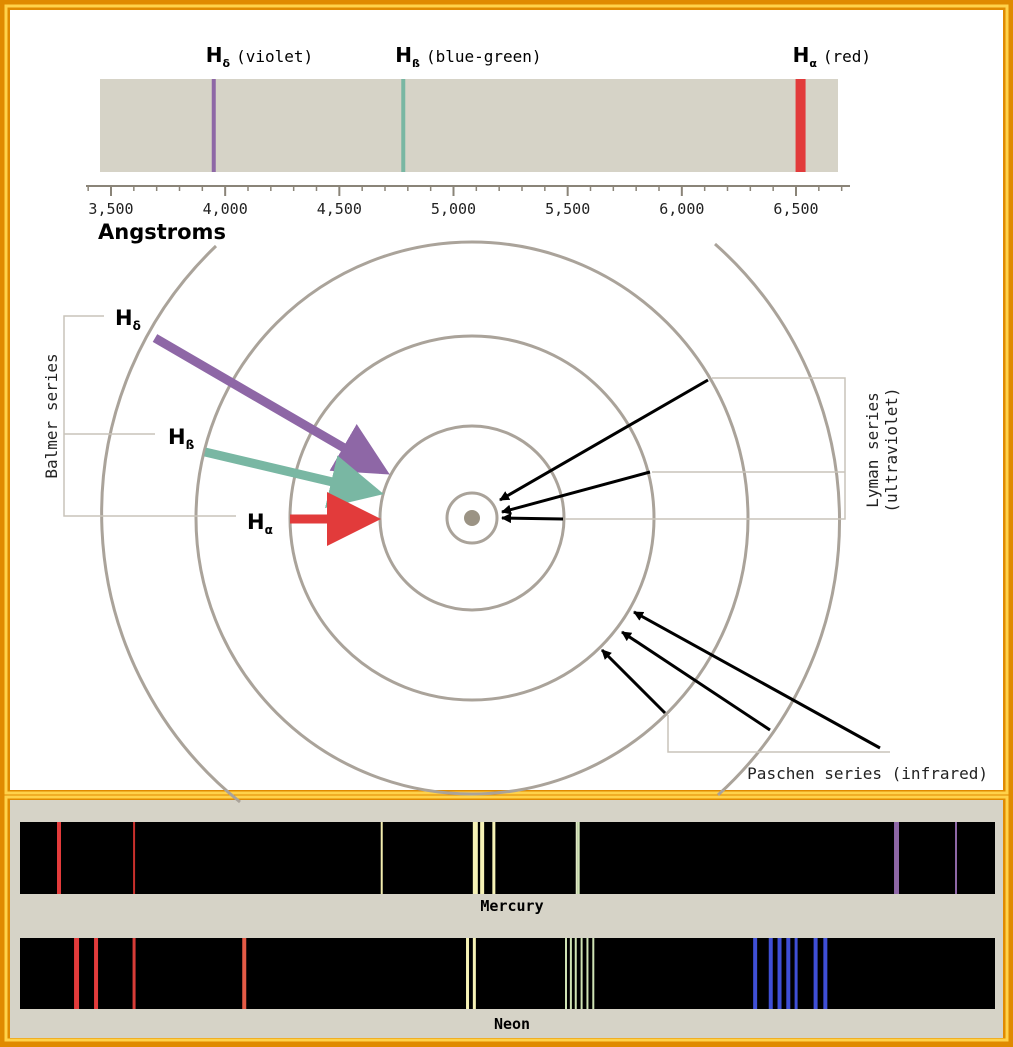 Image resolution: width=1013 pixels, height=1047 pixels. I want to click on balmer-line-header-2: Hα (red), so click(832, 56).